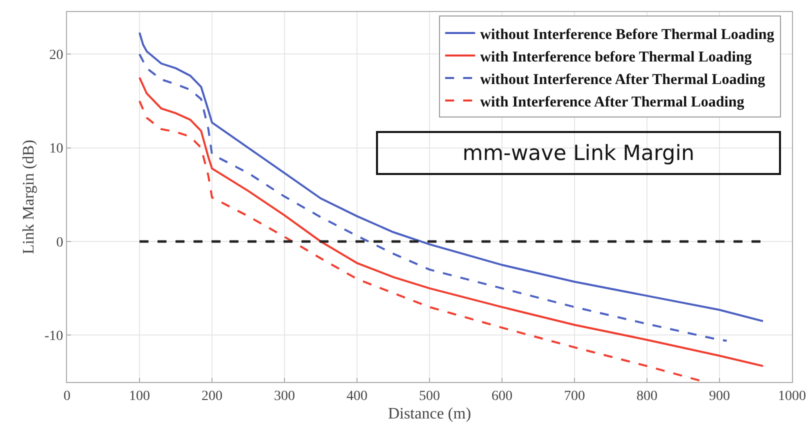 This screenshot has height=434, width=811. What do you see at coordinates (212, 396) in the screenshot?
I see `x-tick-label: 200` at bounding box center [212, 396].